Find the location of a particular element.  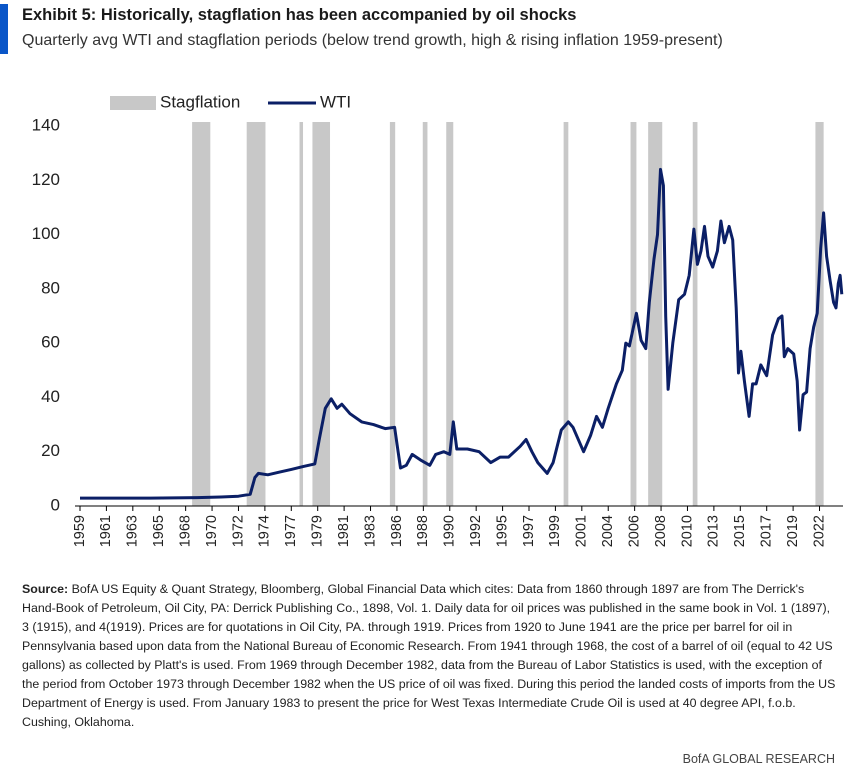

source-label: Source: is located at coordinates (45, 589).